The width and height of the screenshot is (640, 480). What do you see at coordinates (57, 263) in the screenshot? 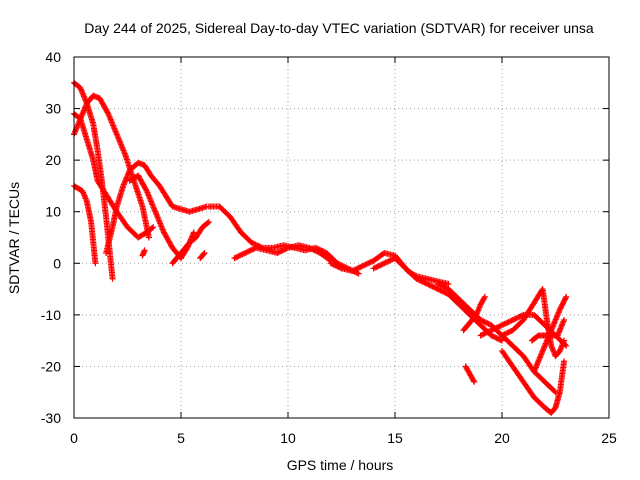
I see `y-tick-label: 0` at bounding box center [57, 263].